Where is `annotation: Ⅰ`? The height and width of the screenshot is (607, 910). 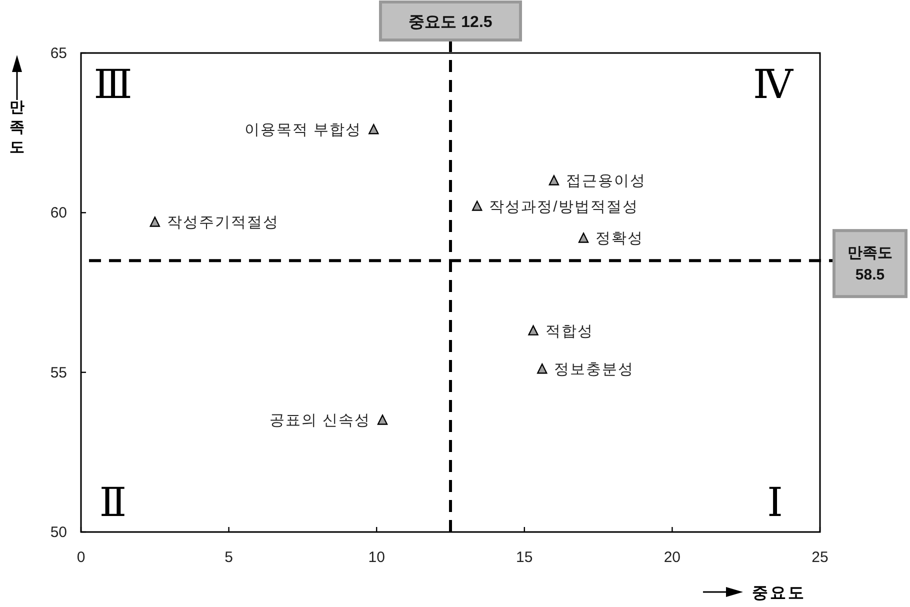
annotation: Ⅰ is located at coordinates (775, 502).